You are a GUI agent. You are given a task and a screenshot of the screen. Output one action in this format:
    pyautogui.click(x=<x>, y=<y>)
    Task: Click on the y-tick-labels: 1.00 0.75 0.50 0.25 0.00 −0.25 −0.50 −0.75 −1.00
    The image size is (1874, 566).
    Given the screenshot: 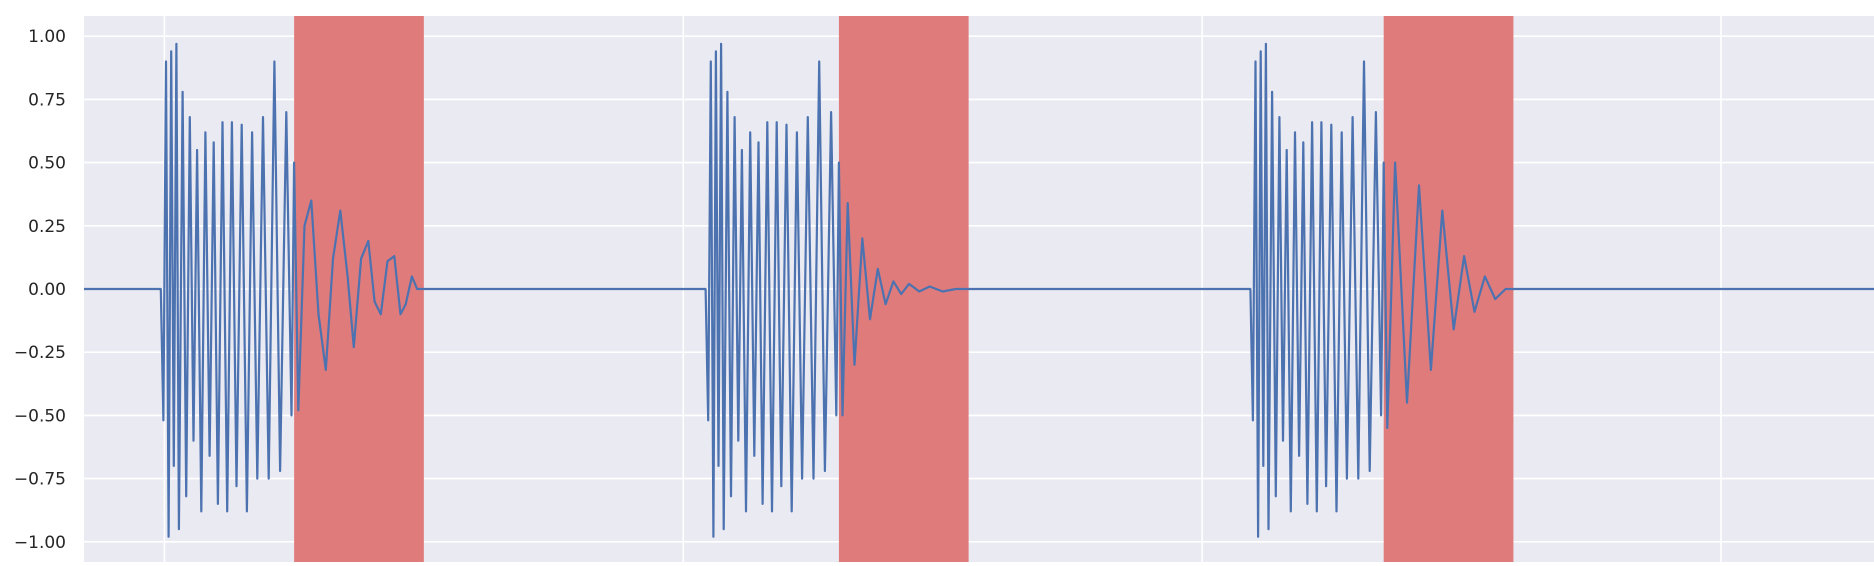 What is the action you would take?
    pyautogui.click(x=40, y=290)
    